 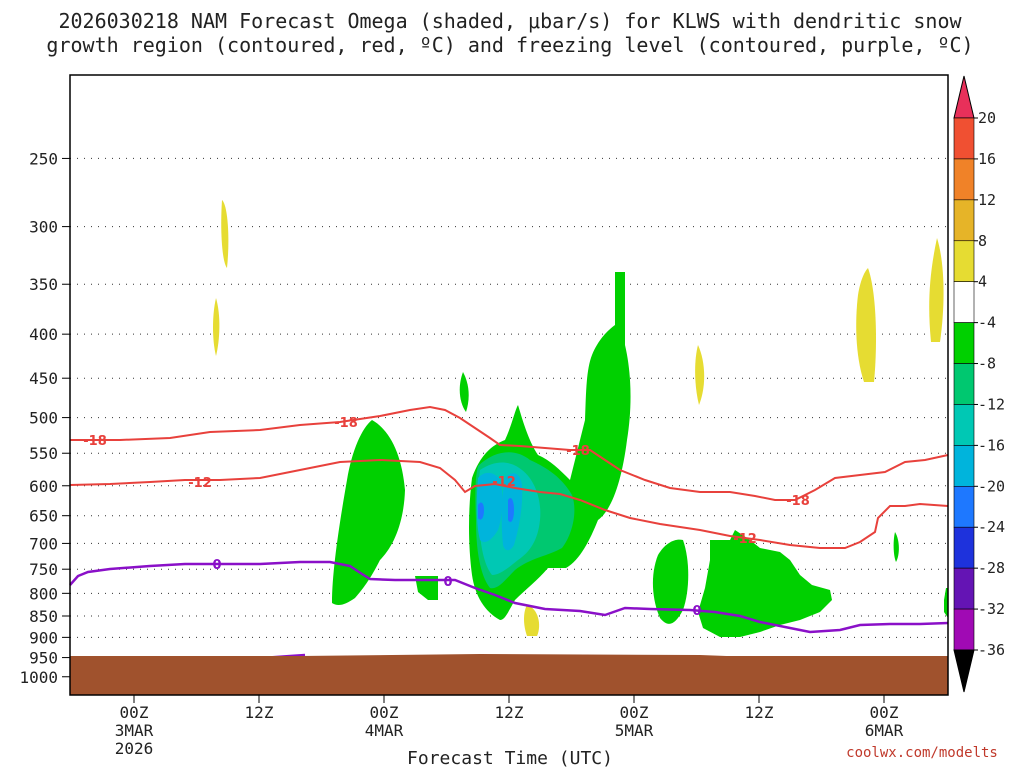 I want to click on ground-top-edge, so click(x=509, y=656).